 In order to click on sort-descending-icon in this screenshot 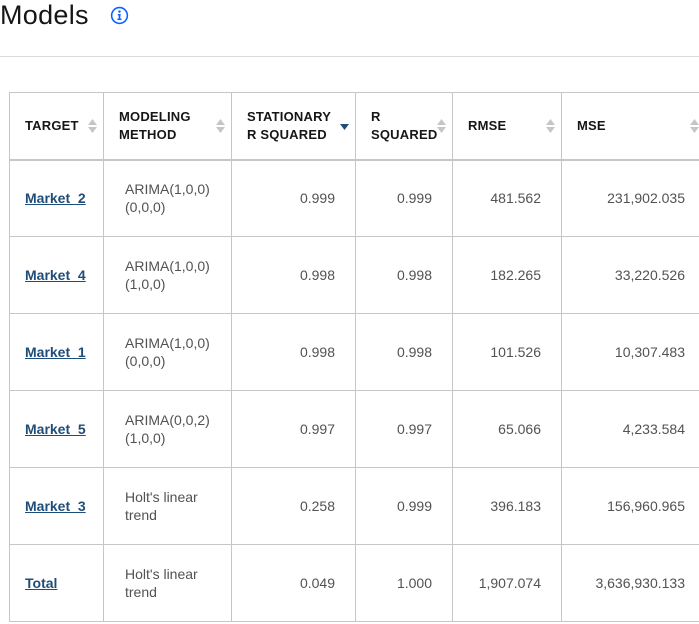, I will do `click(344, 126)`.